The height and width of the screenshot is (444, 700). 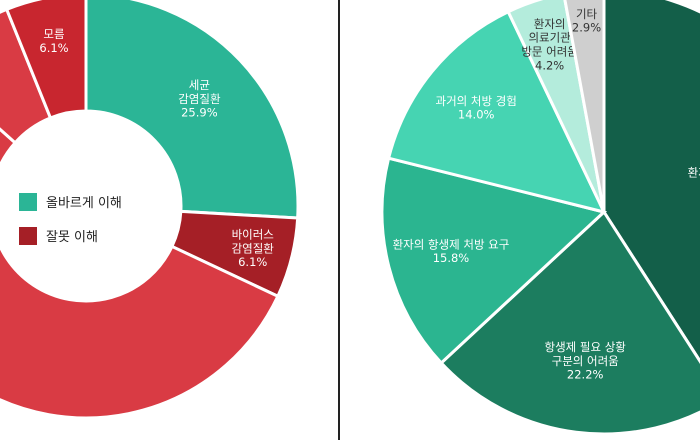 What do you see at coordinates (339, 220) in the screenshot?
I see `panel-divider` at bounding box center [339, 220].